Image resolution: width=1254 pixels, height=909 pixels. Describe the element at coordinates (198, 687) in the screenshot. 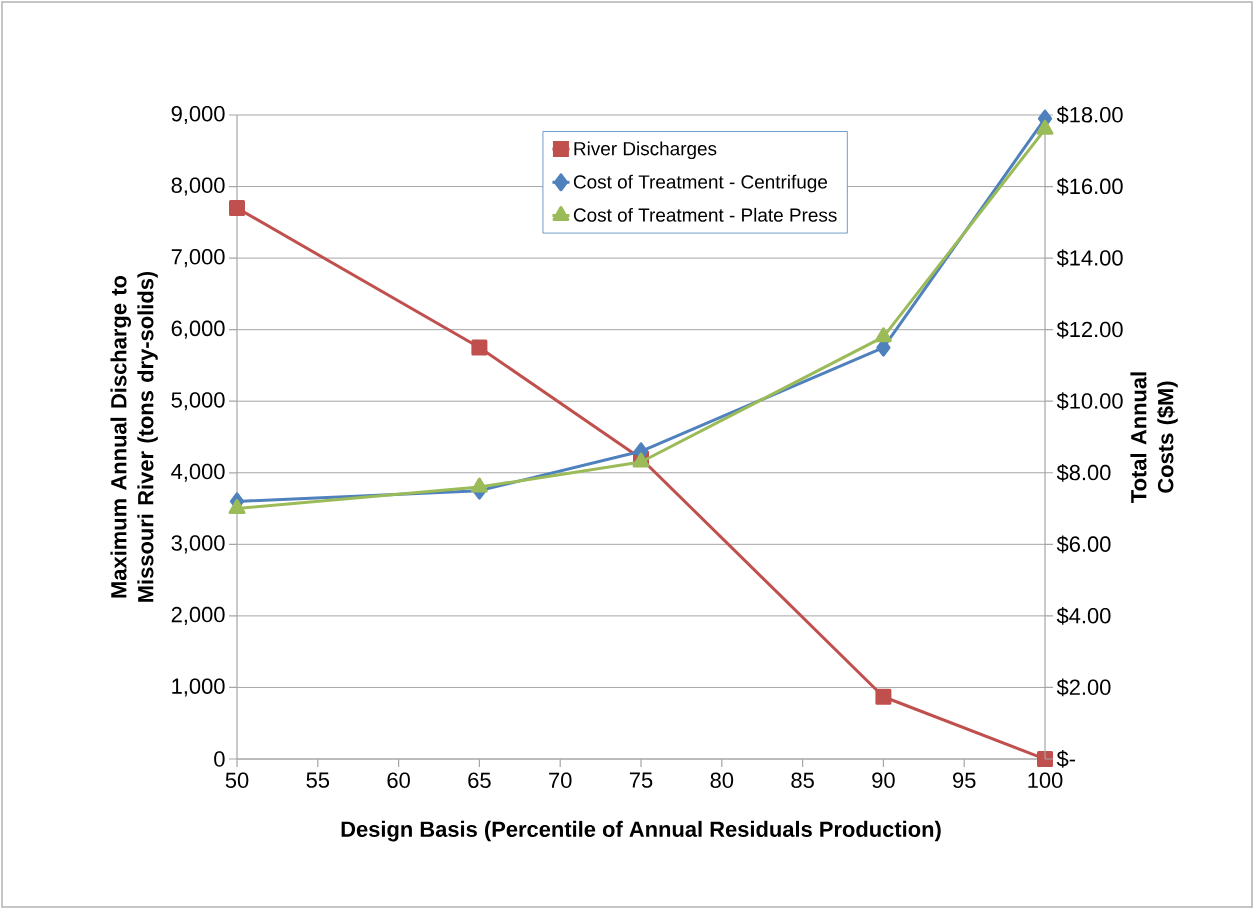

I see `y-tick-label: 1,000` at that location.